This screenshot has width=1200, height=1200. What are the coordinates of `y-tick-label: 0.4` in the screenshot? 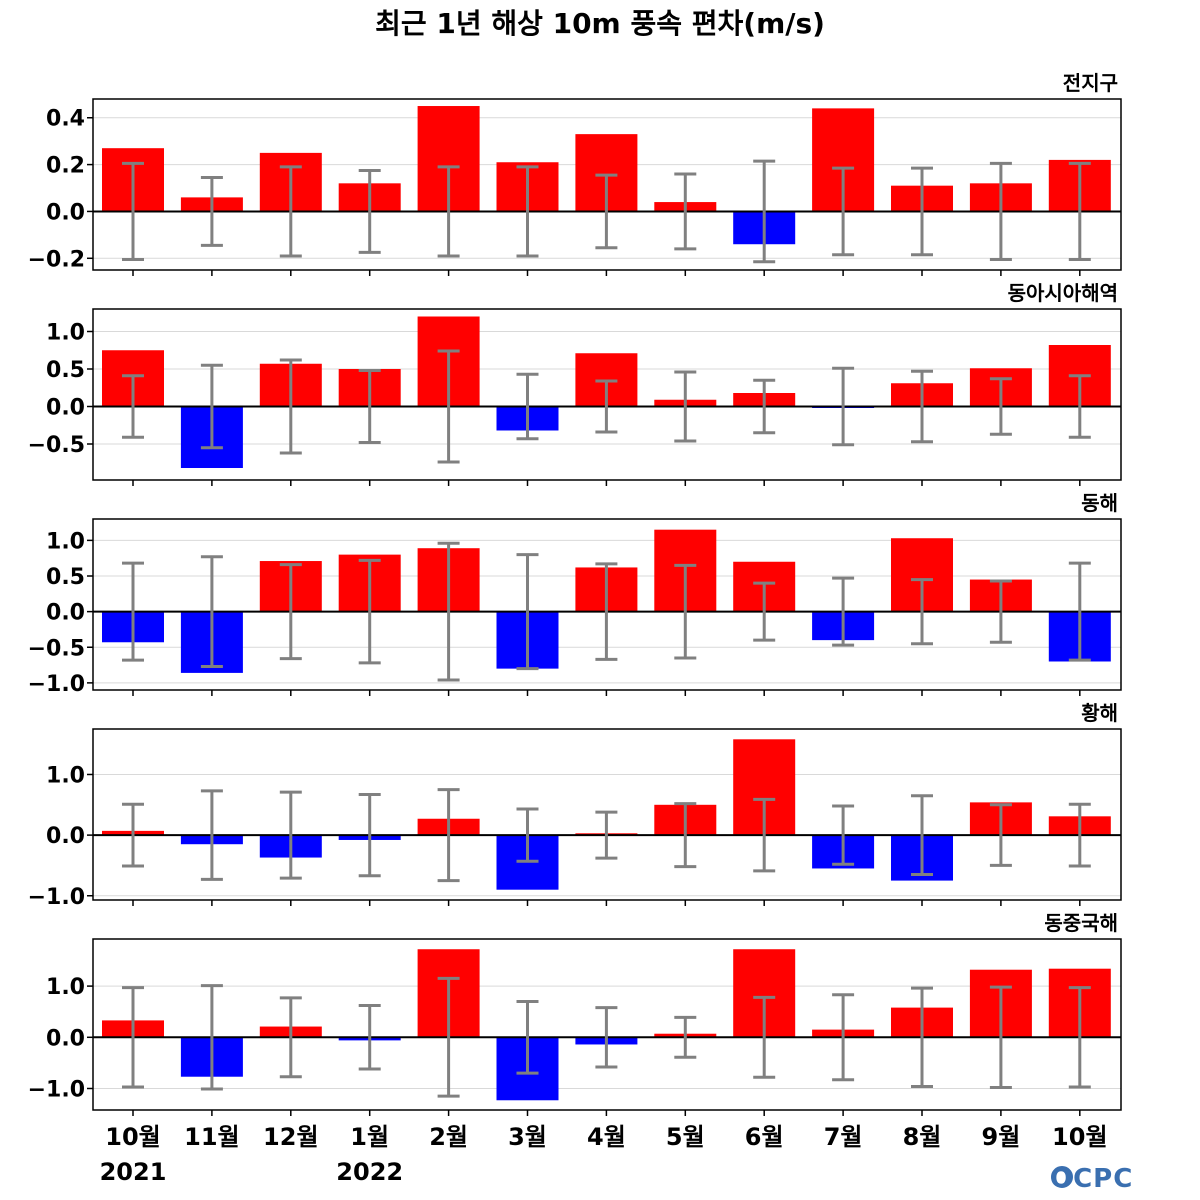 It's located at (65, 119).